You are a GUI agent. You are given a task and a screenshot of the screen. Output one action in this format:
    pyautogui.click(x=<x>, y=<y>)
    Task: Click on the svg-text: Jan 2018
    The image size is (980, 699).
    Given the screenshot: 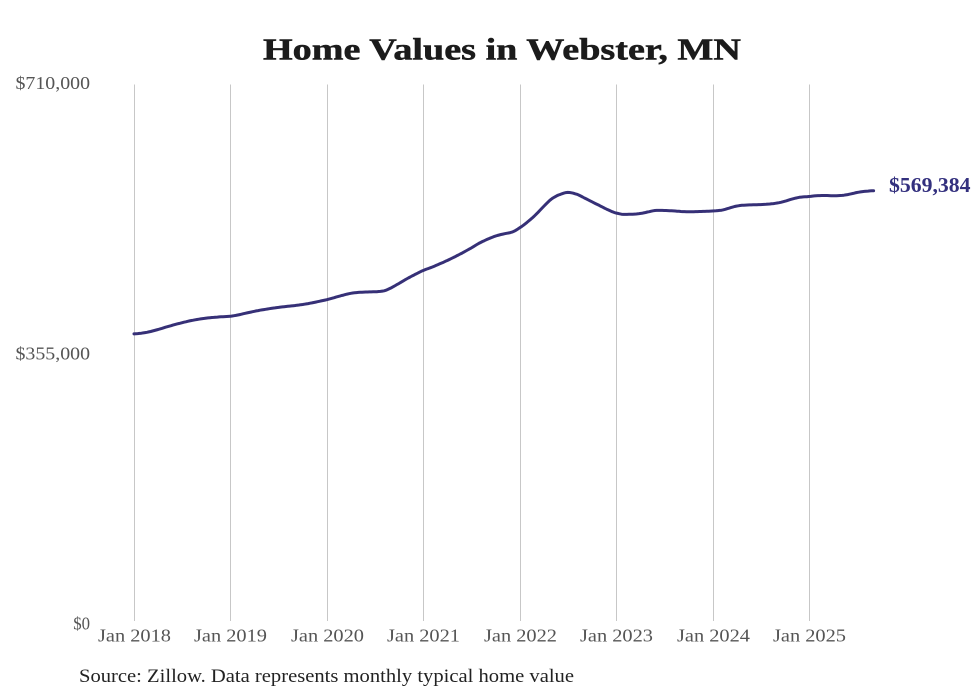 What is the action you would take?
    pyautogui.click(x=134, y=635)
    